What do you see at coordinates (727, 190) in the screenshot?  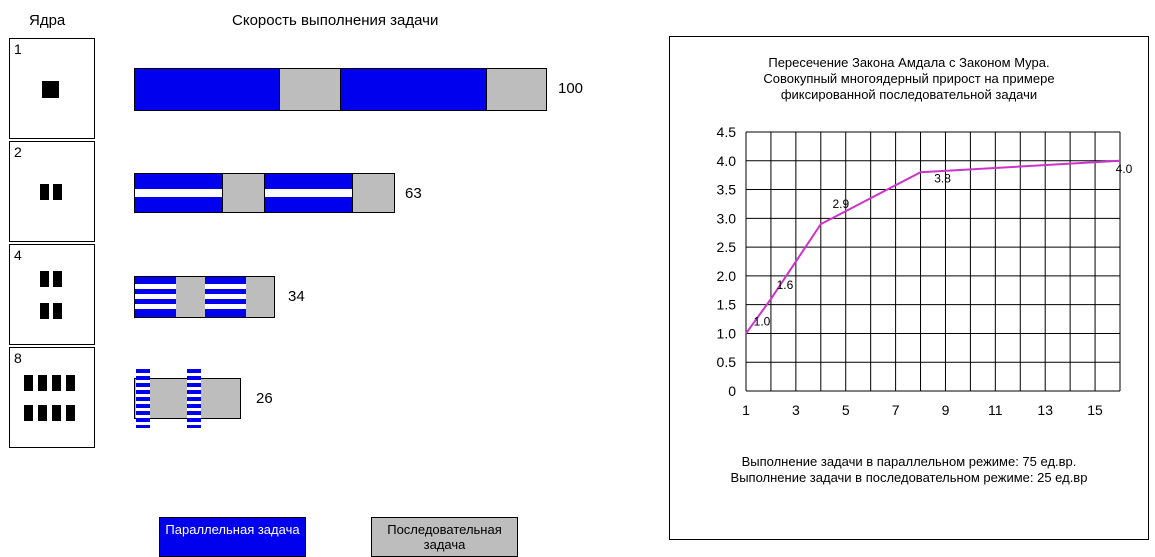 I see `y-tick-label: 3.5` at bounding box center [727, 190].